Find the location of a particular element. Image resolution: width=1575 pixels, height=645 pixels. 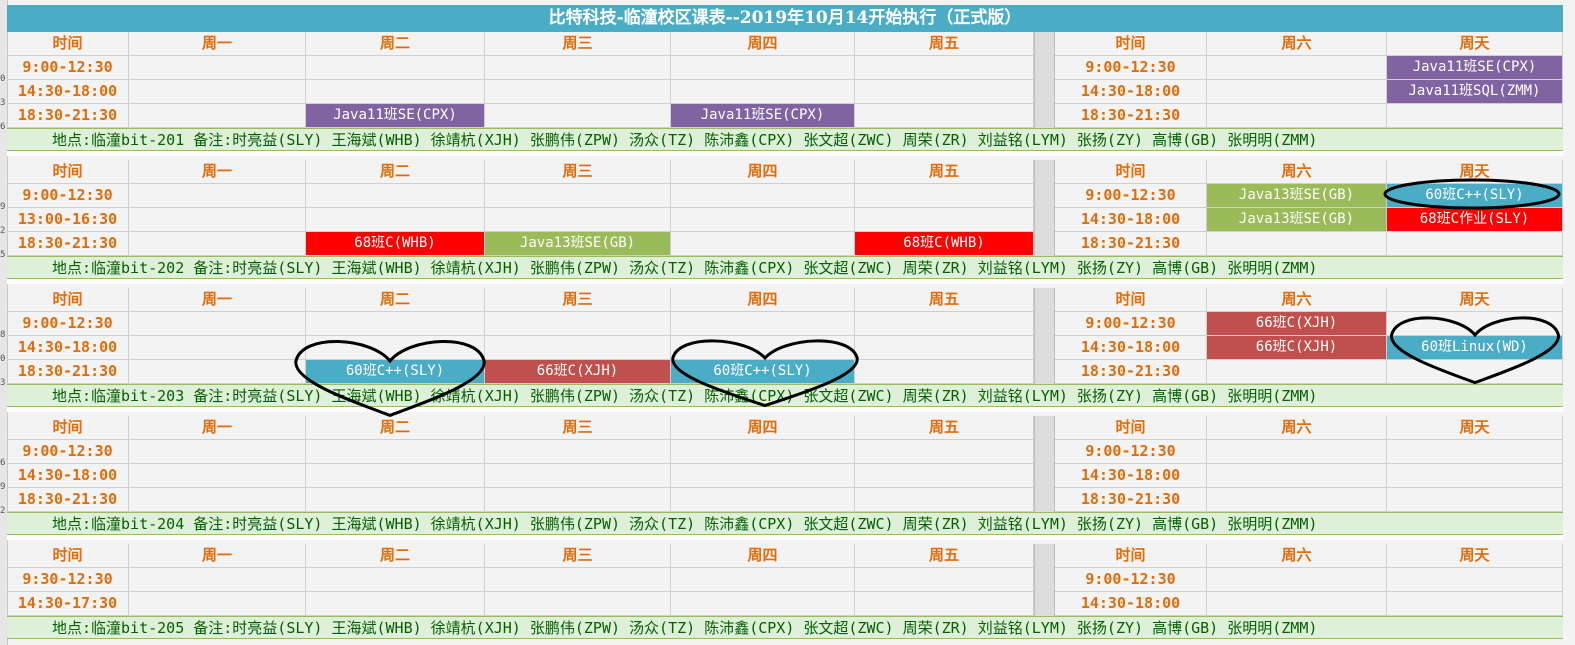

course-cell: 66班C(XJH) is located at coordinates (1297, 348).